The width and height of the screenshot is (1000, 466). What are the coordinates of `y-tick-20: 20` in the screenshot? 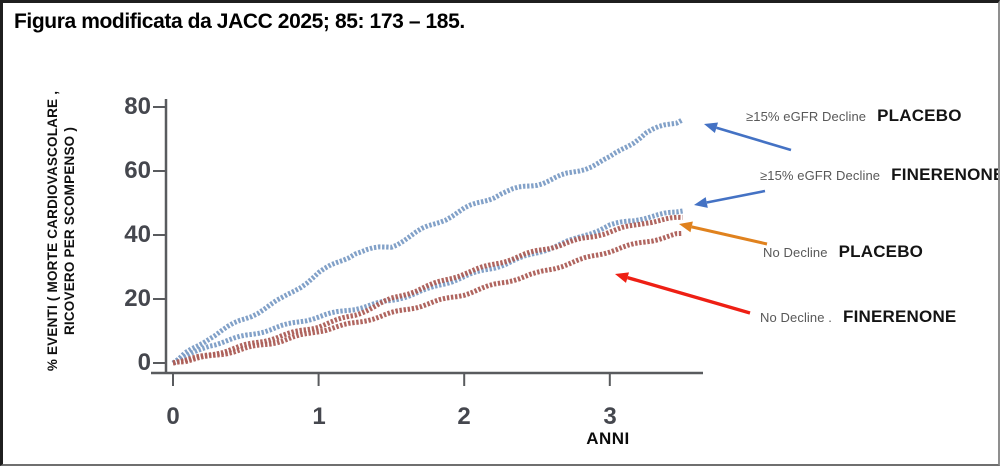 It's located at (137, 298).